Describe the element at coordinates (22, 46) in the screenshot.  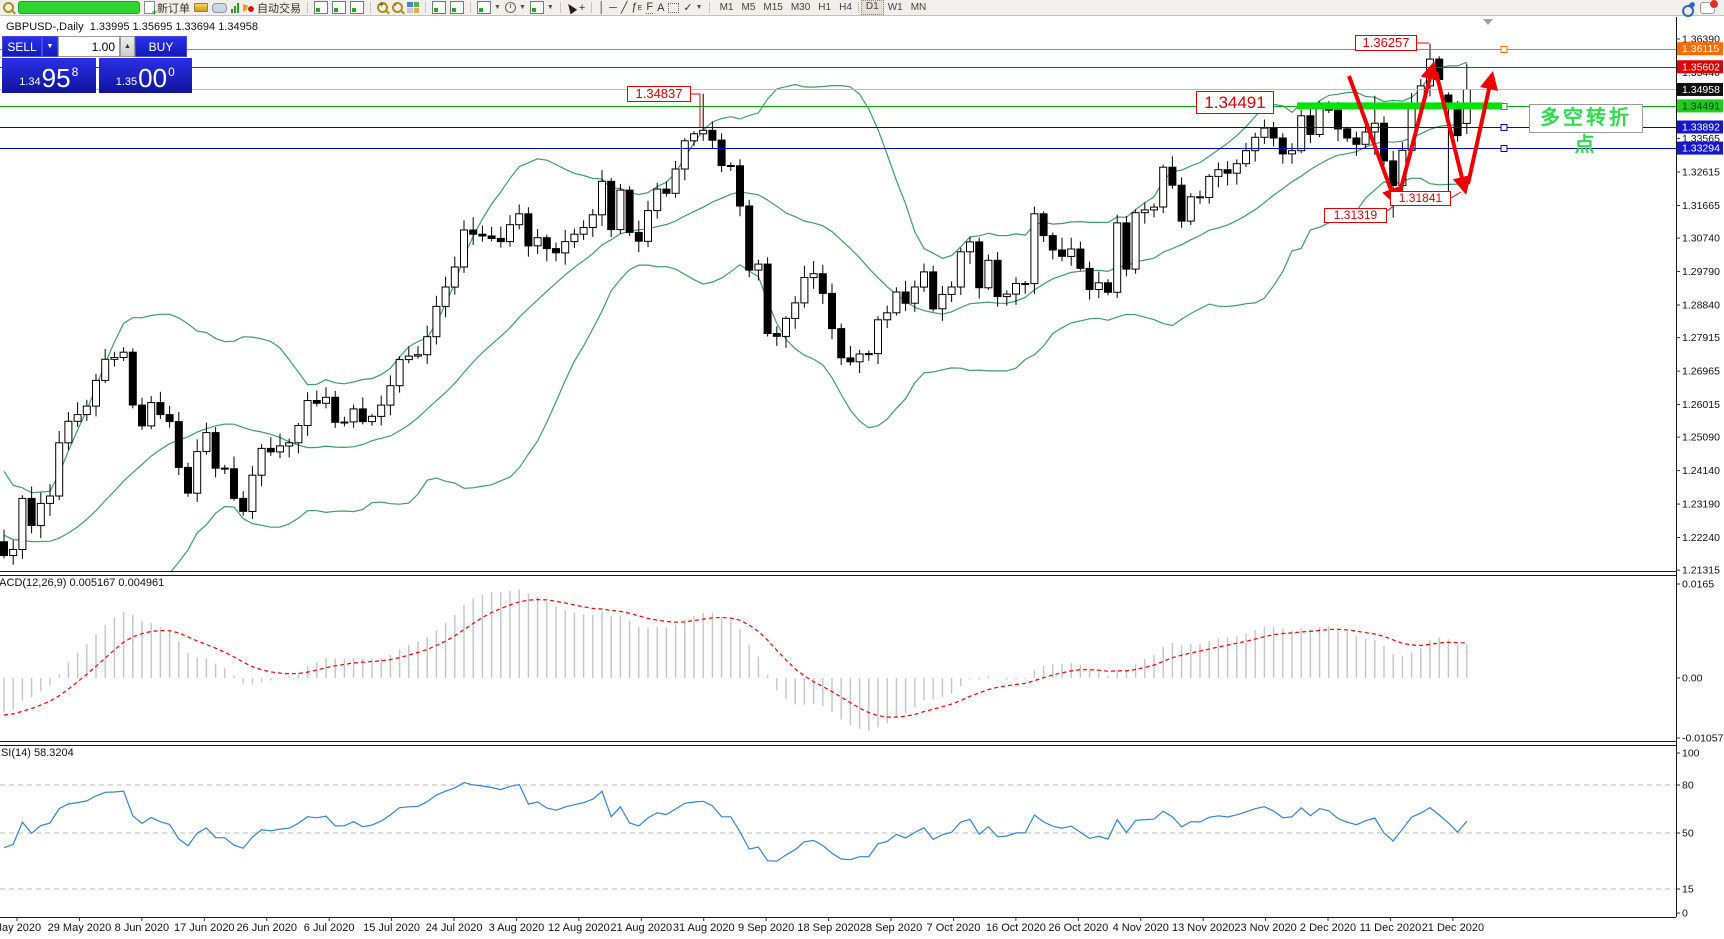
I see `sell-button: SELL` at that location.